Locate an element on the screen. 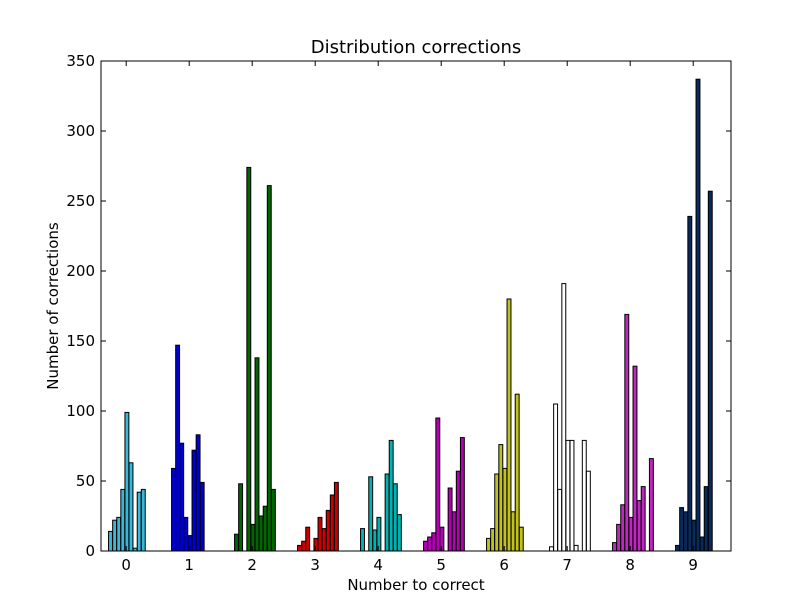  x-tick-label: 4 is located at coordinates (378, 565).